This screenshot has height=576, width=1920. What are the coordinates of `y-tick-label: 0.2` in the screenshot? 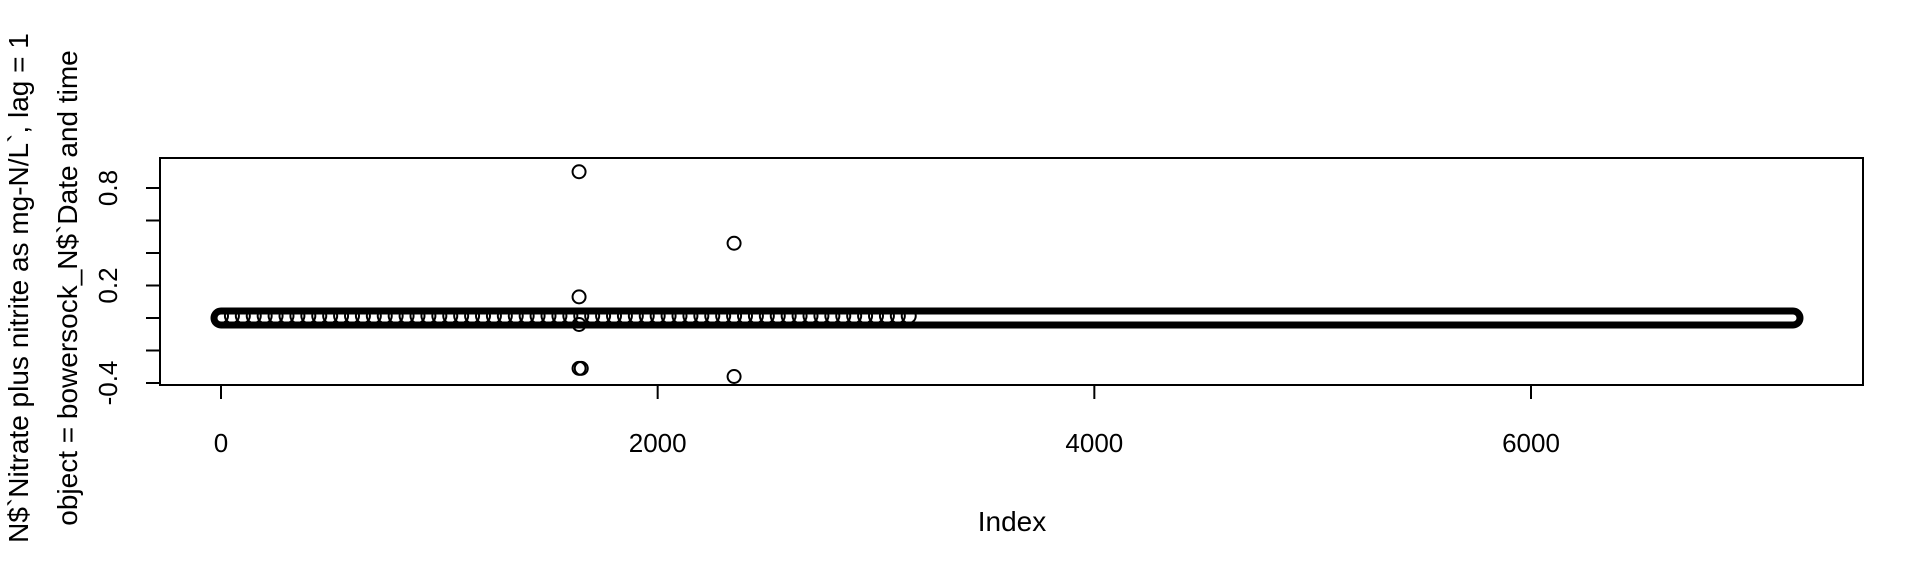 It's located at (108, 285).